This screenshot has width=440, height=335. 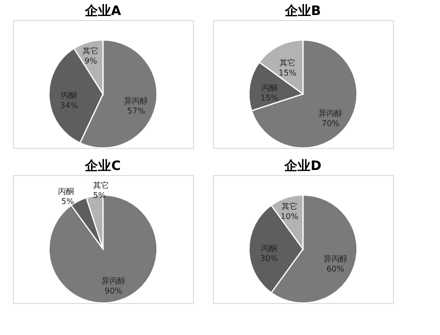 What do you see at coordinates (303, 166) in the screenshot?
I see `chart-title: 企业D` at bounding box center [303, 166].